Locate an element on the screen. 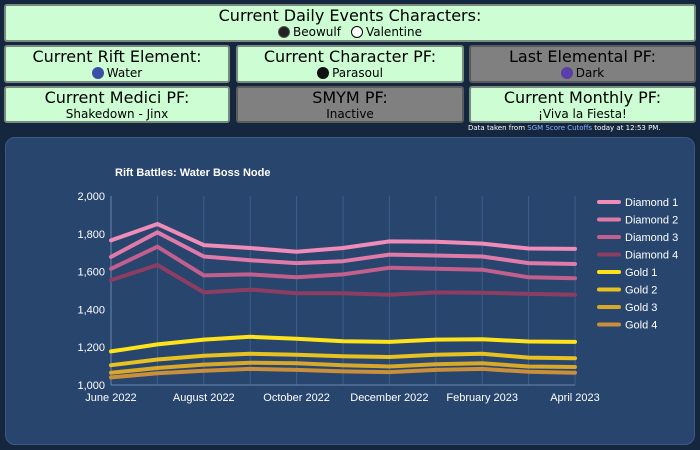 The width and height of the screenshot is (700, 450). credit-prefix: Data taken from is located at coordinates (498, 128).